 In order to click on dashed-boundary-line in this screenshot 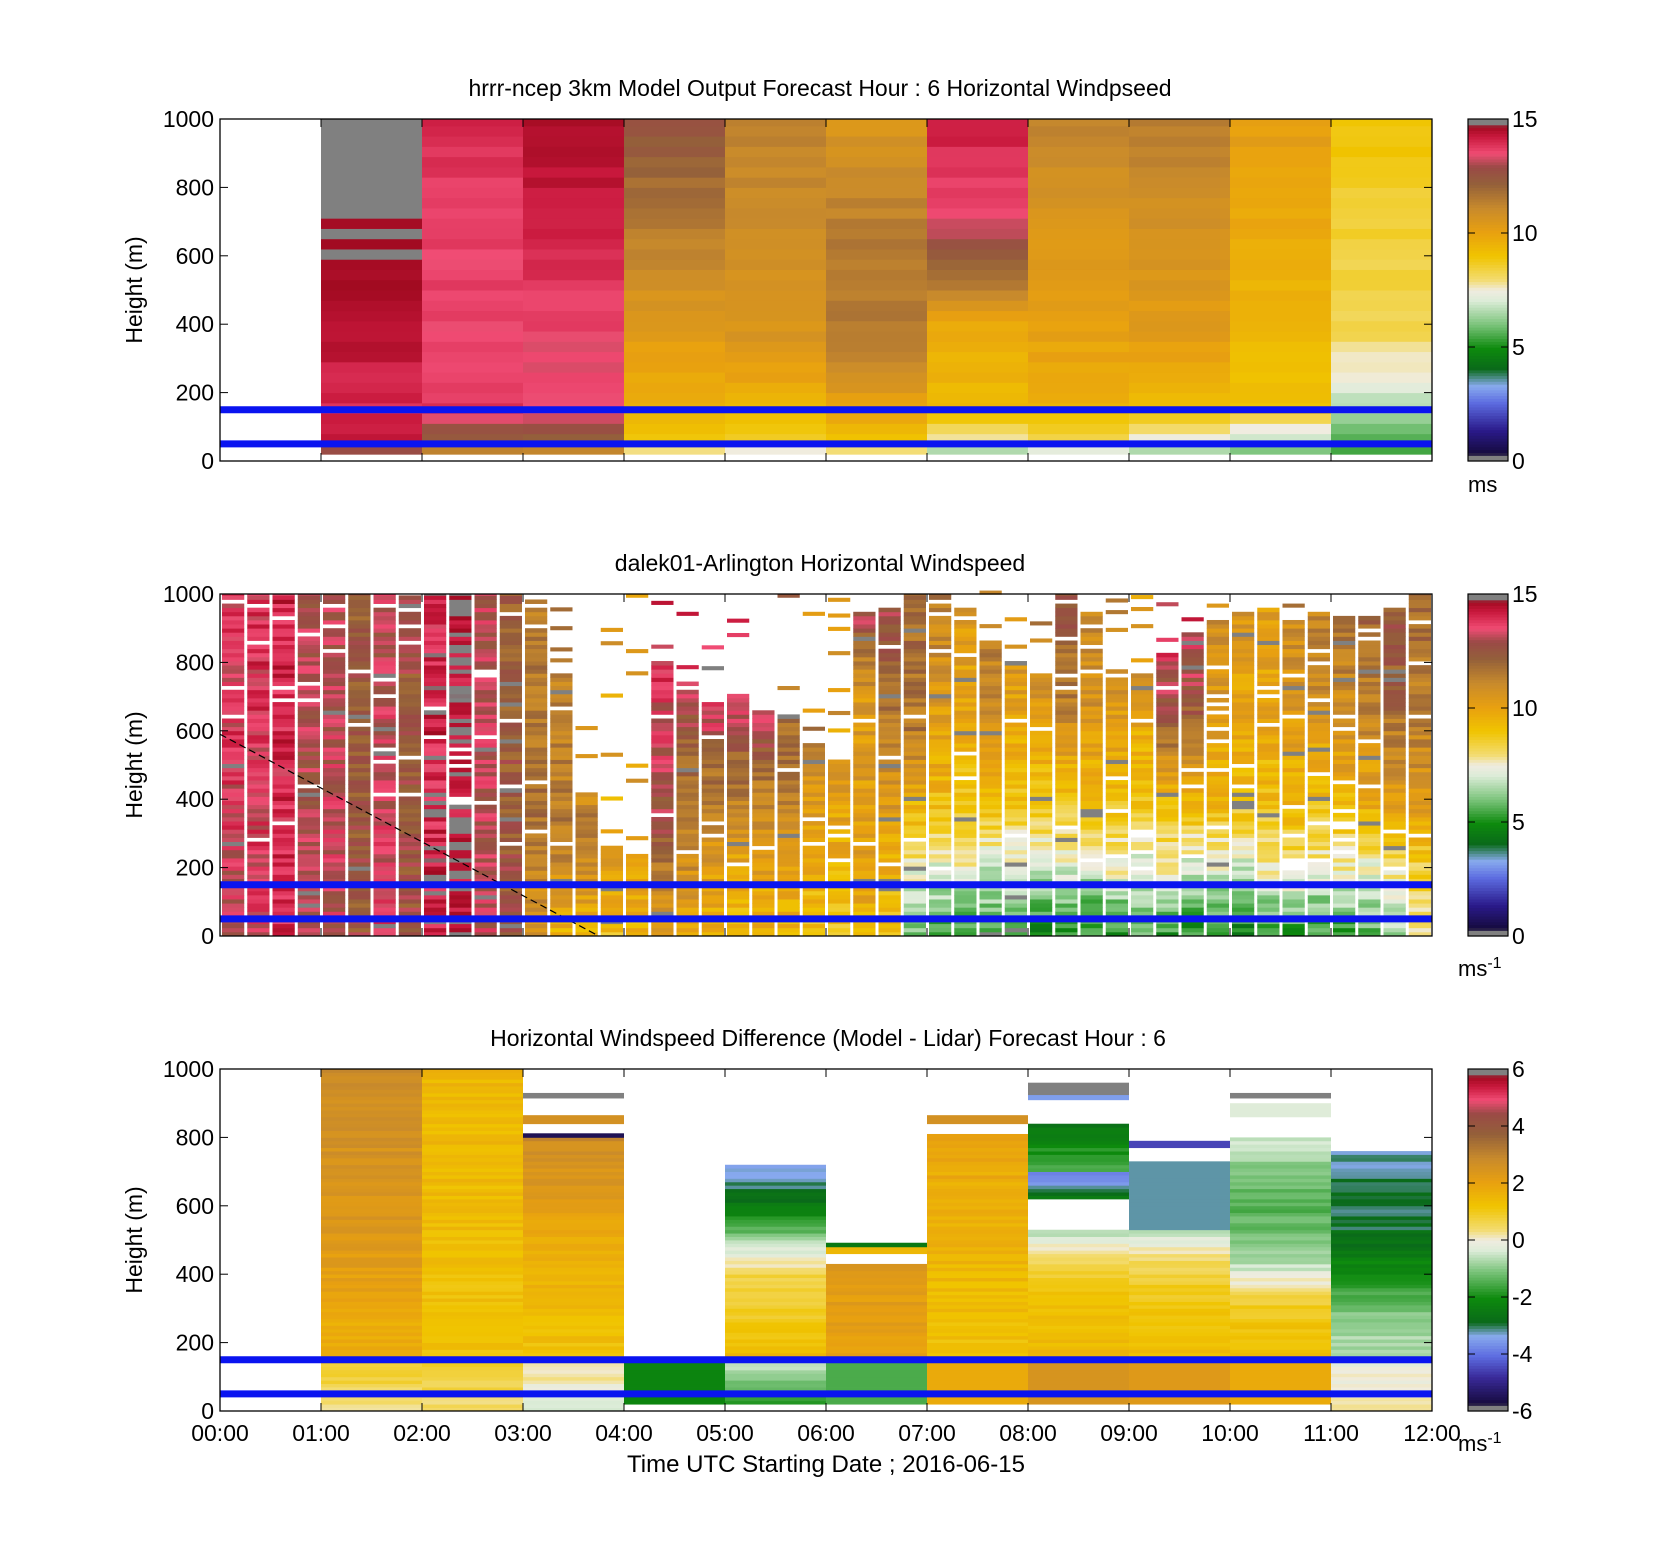, I will do `click(409, 835)`.